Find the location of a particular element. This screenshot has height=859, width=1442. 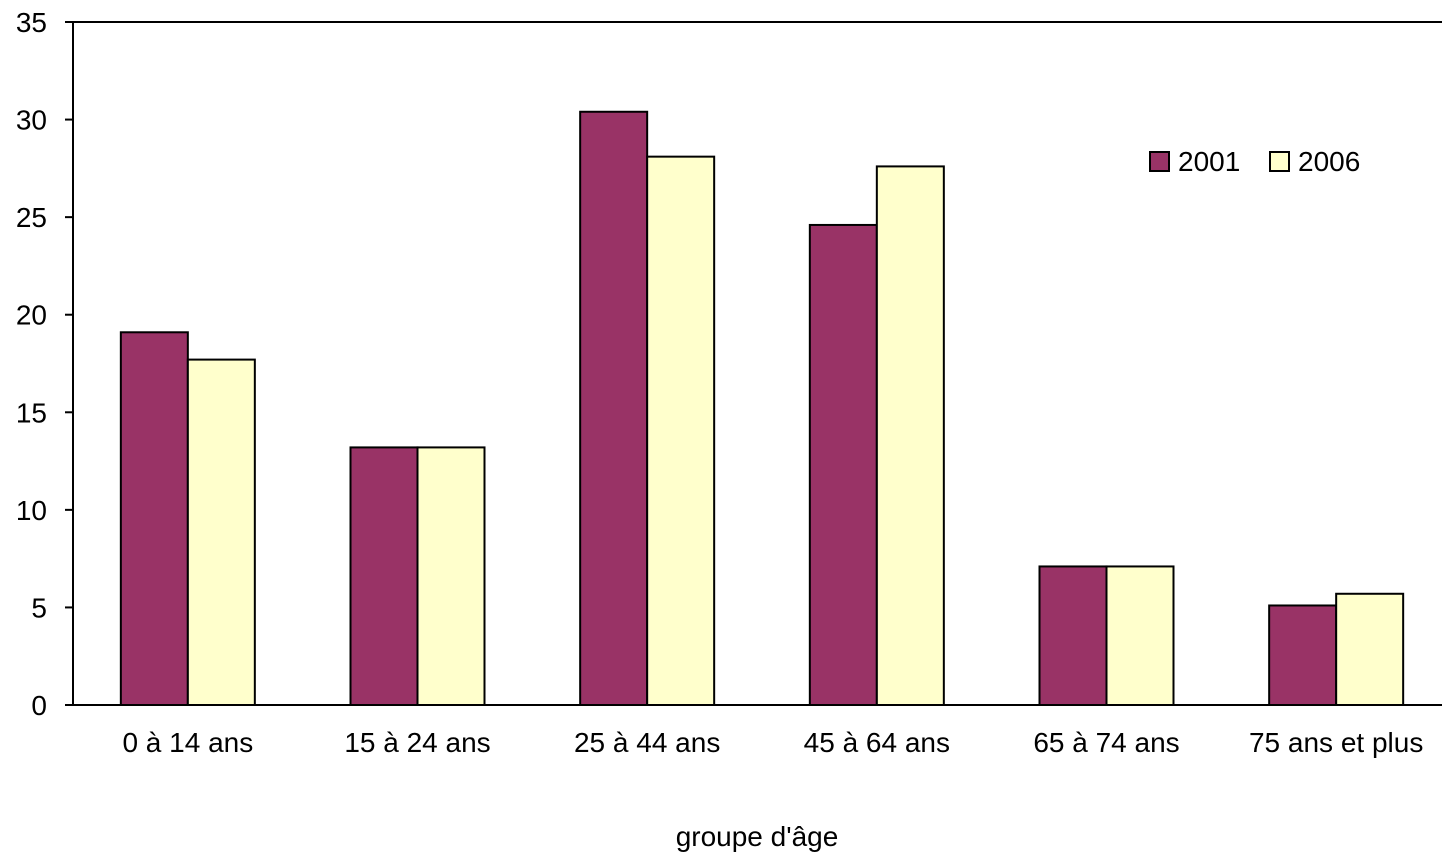

x-axis-title: groupe d'âge is located at coordinates (757, 836).